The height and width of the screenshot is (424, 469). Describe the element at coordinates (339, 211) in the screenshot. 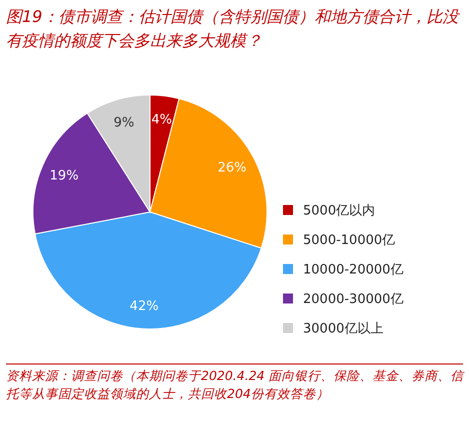

I see `legend-label: 5000亿以内` at that location.